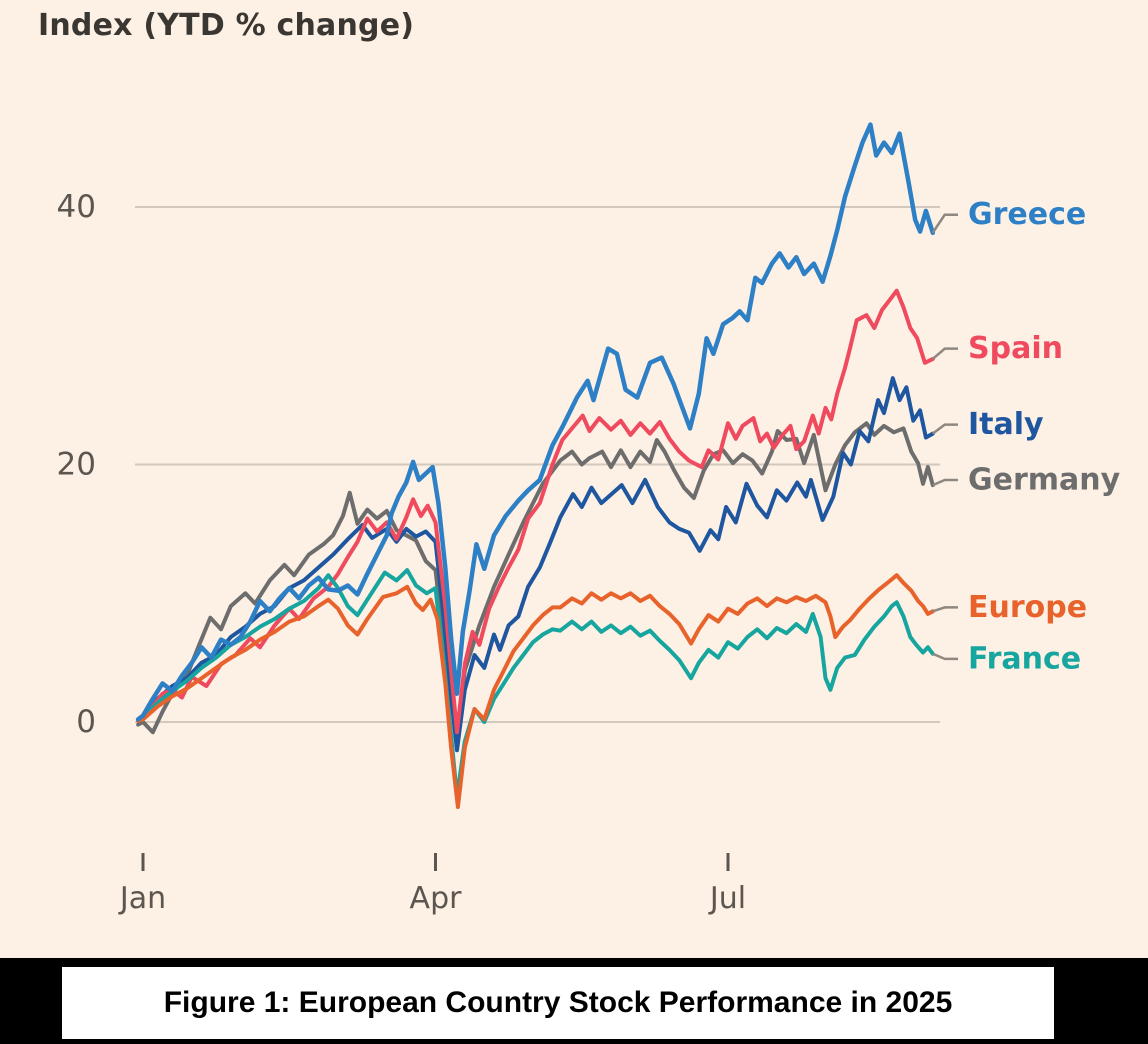 This screenshot has width=1148, height=1044. Describe the element at coordinates (226, 25) in the screenshot. I see `chart-title: Index (YTD % change)` at that location.